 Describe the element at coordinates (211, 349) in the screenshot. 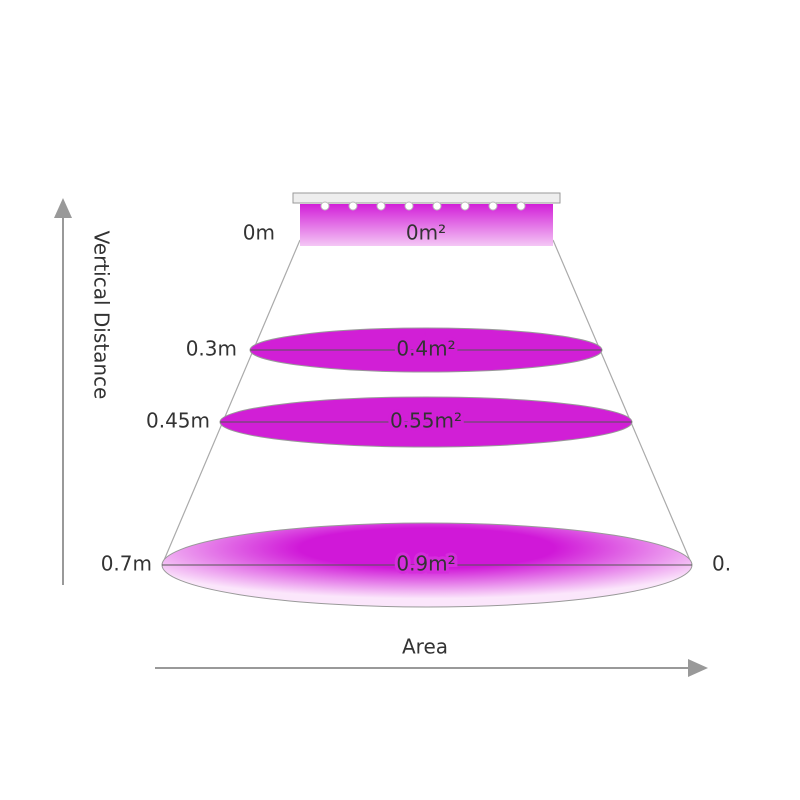

I see `distance-label: 0.3m` at that location.